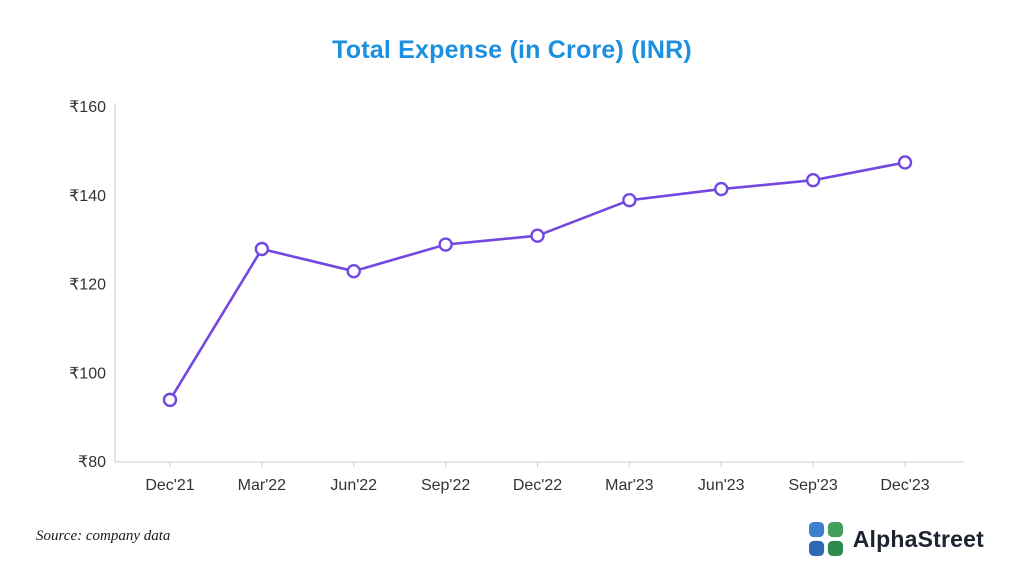 Image resolution: width=1024 pixels, height=585 pixels. I want to click on alphastreet-logo: AlphaStreet, so click(896, 539).